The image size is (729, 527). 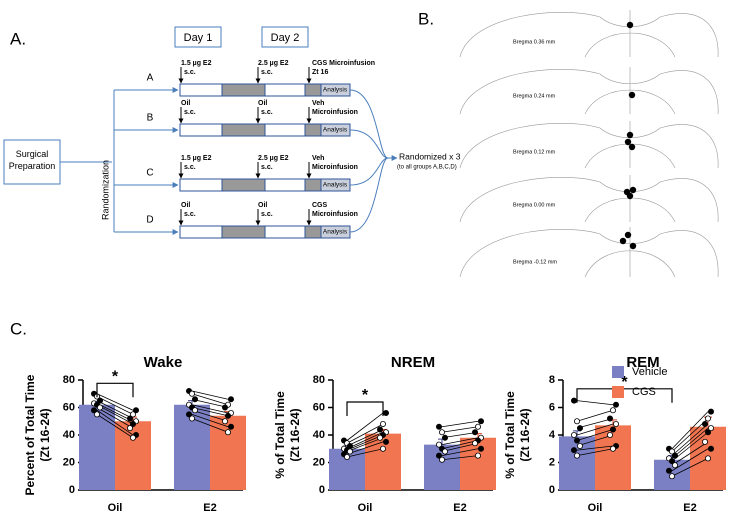 What do you see at coordinates (534, 42) in the screenshot?
I see `section-label: Bregma 0.36 mm` at bounding box center [534, 42].